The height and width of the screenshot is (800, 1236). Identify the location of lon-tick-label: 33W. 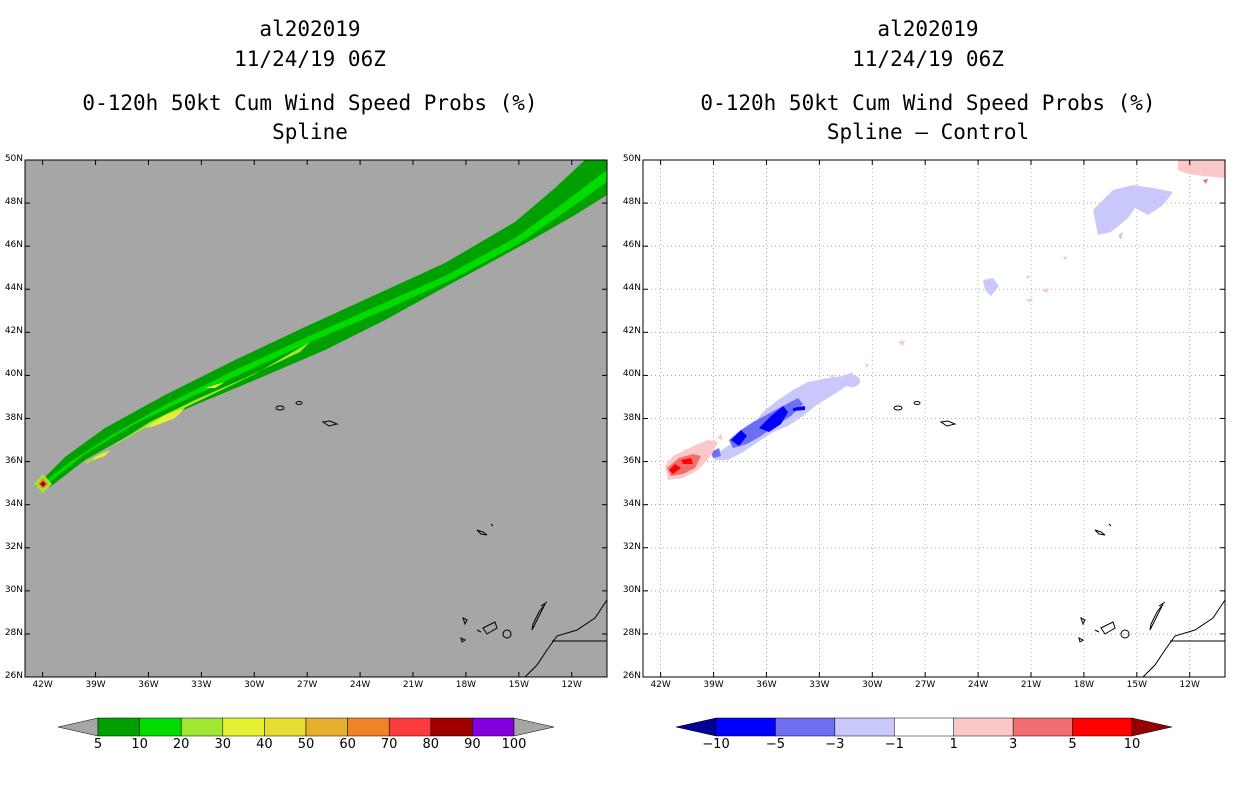
(819, 685).